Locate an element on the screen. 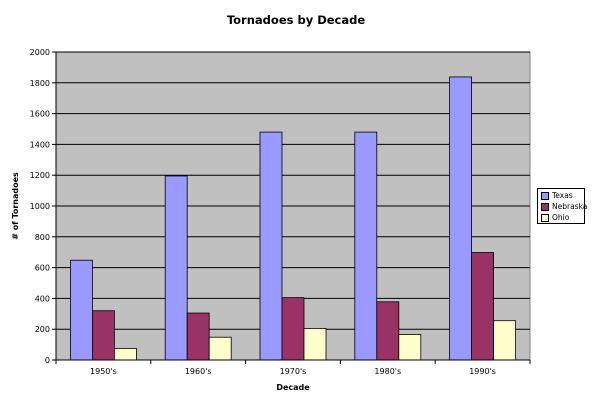  y-tick-label: 200 is located at coordinates (42, 329).